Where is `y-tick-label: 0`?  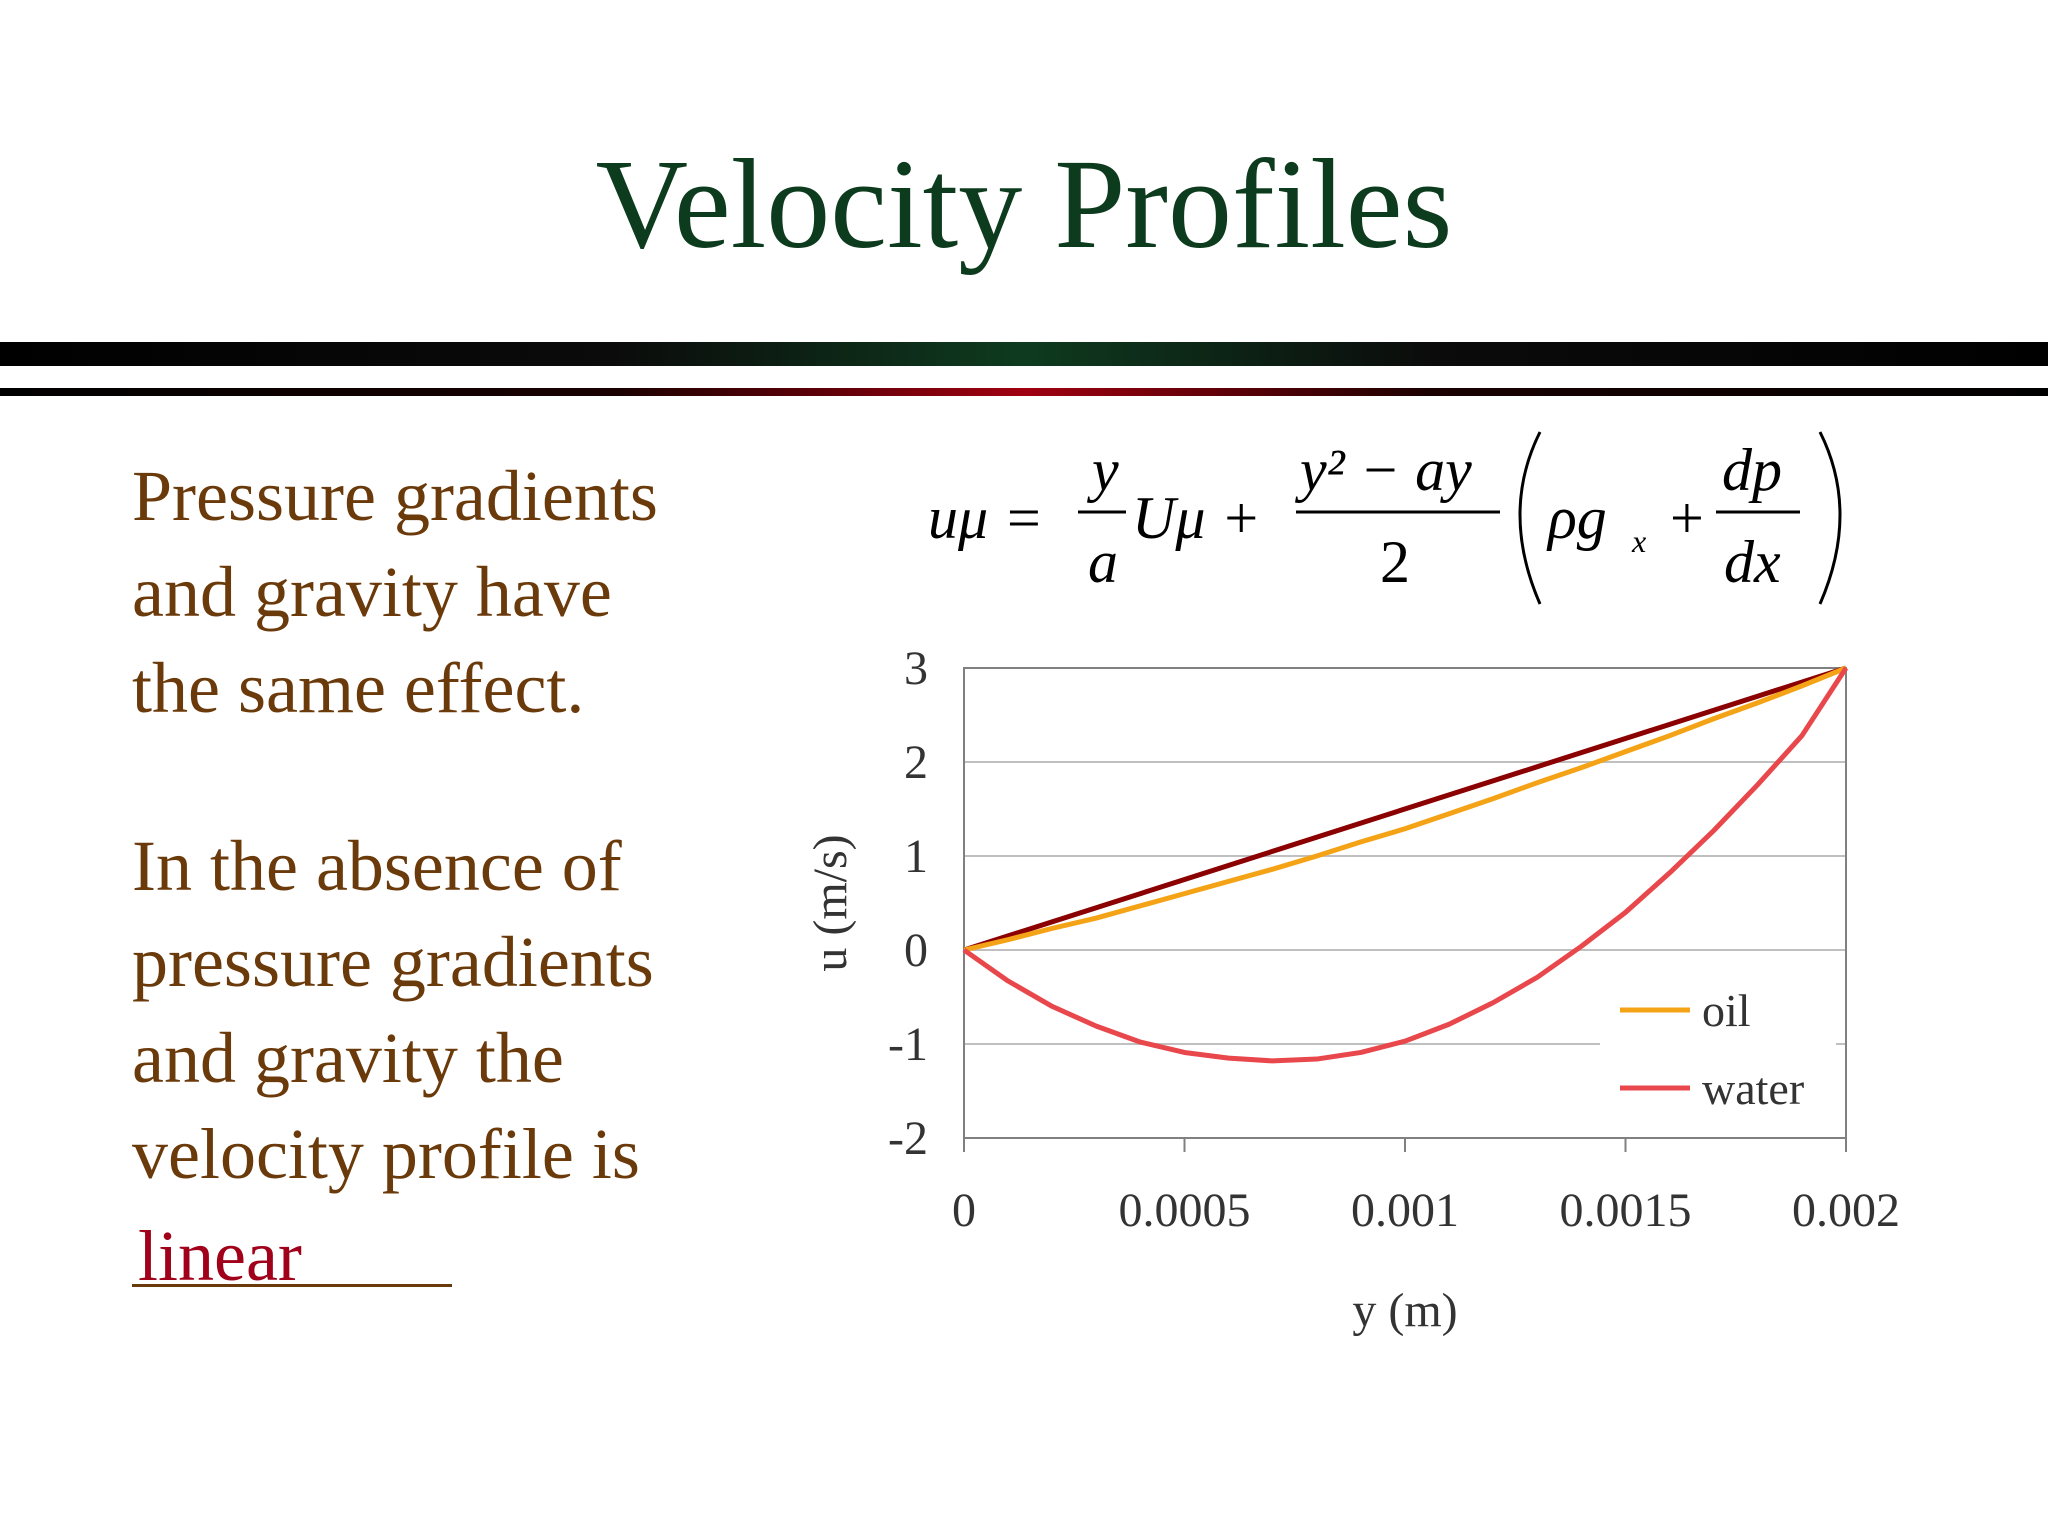 y-tick-label: 0 is located at coordinates (916, 950).